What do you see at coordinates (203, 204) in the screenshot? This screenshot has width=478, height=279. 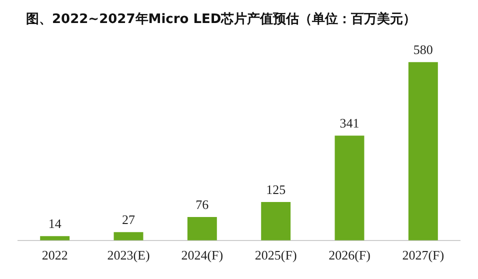 I see `data-label: 76` at bounding box center [203, 204].